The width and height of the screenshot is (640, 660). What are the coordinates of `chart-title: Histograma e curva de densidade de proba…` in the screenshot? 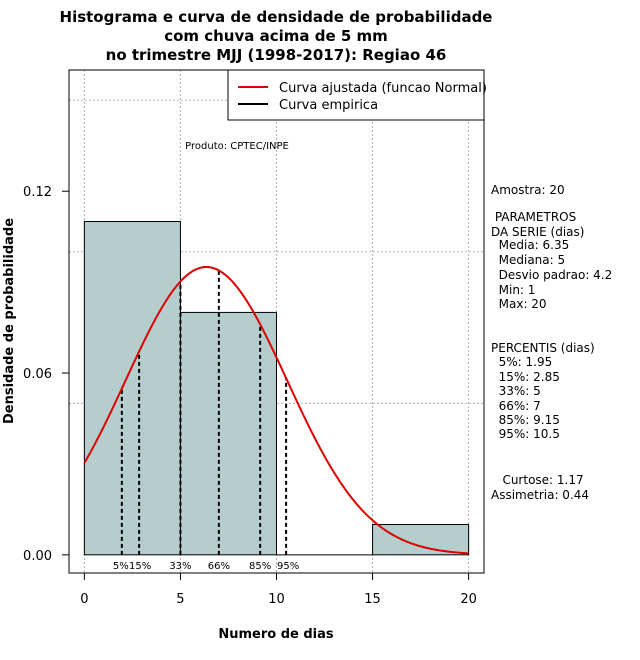 It's located at (276, 36).